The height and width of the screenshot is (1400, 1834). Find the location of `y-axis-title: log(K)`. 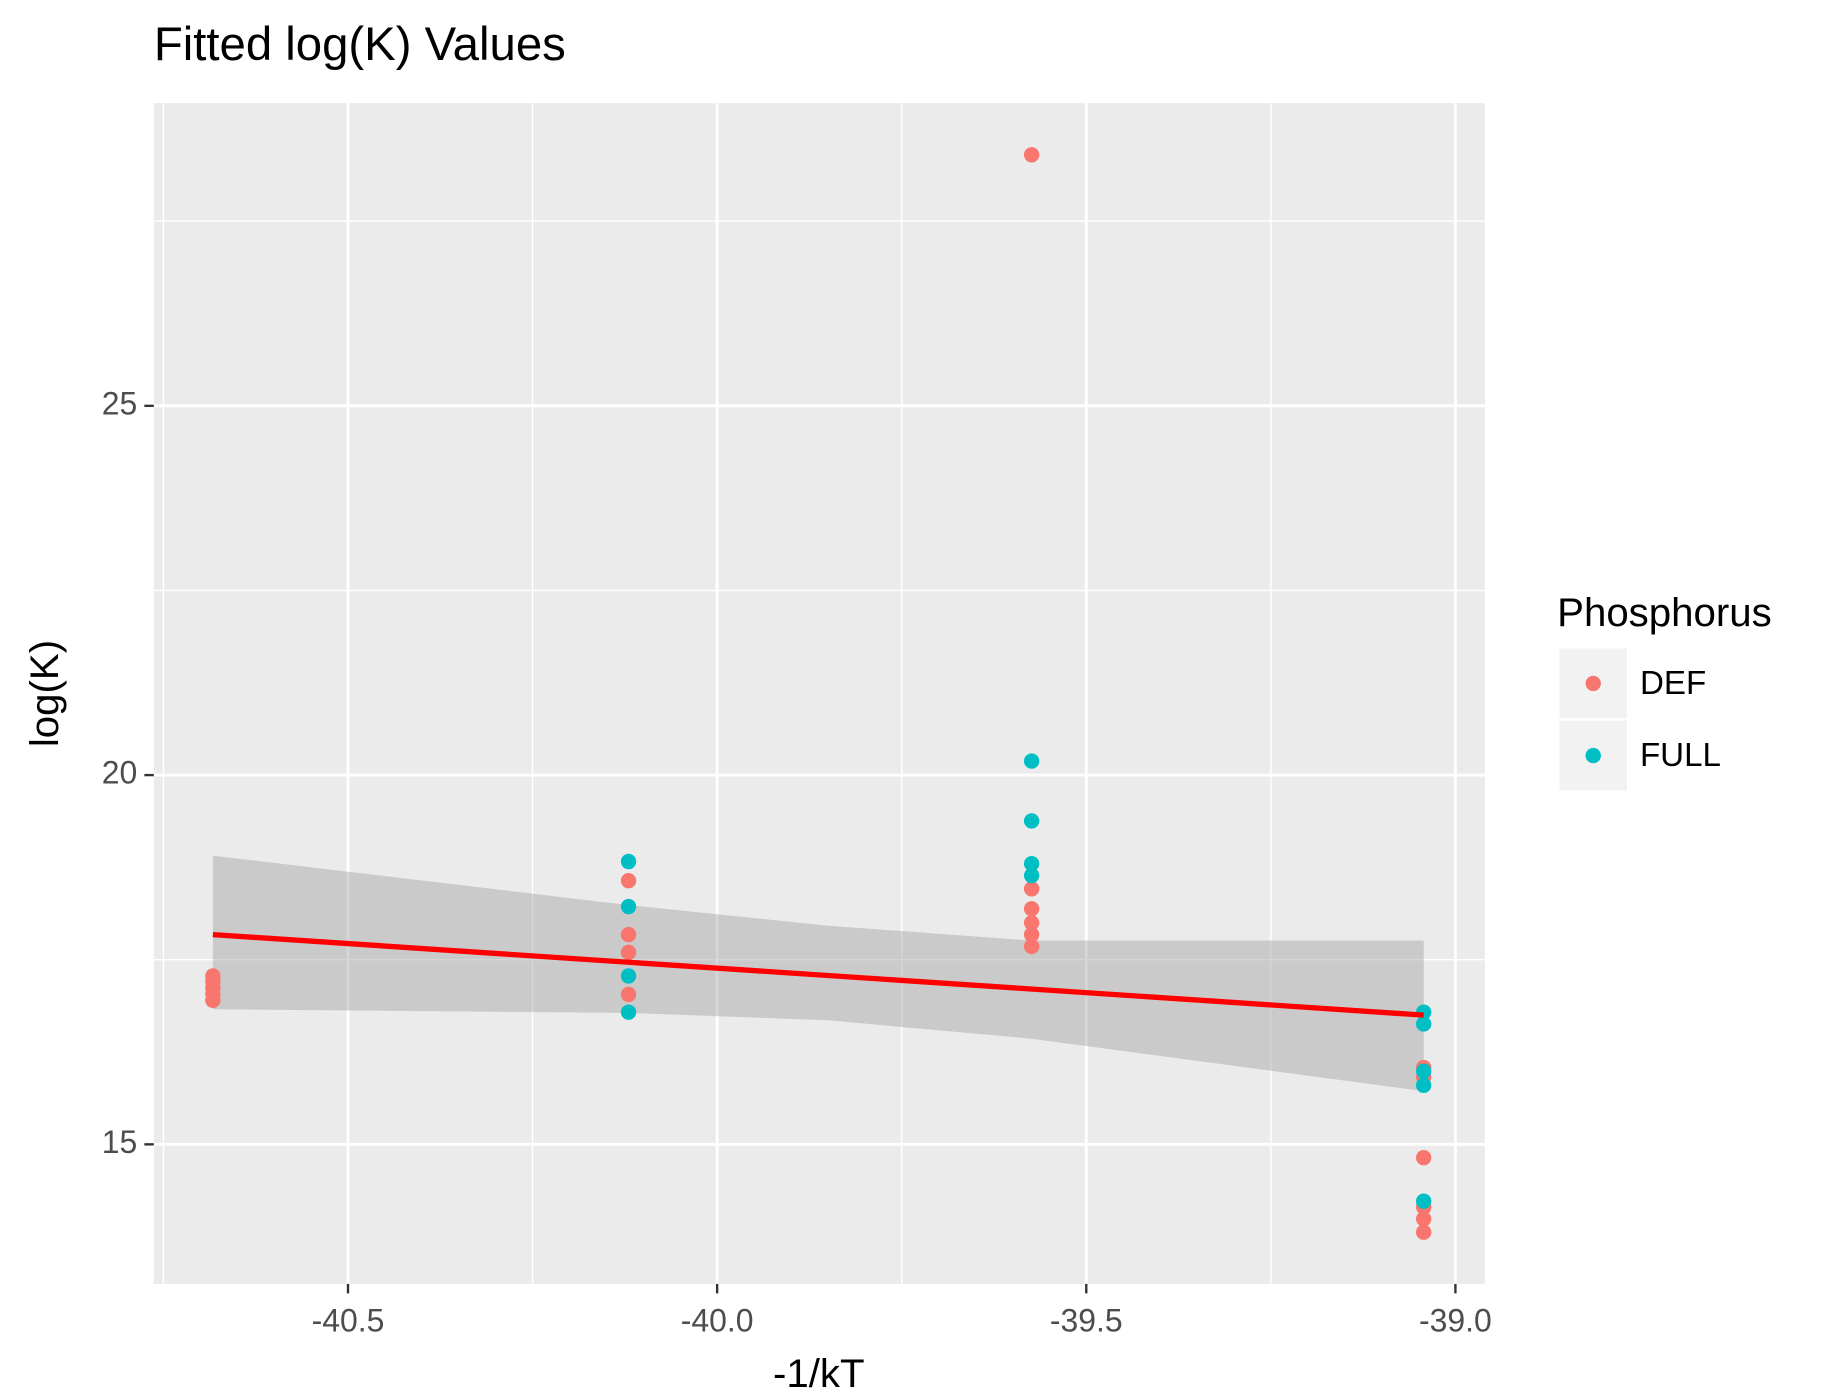

y-axis-title: log(K) is located at coordinates (44, 693).